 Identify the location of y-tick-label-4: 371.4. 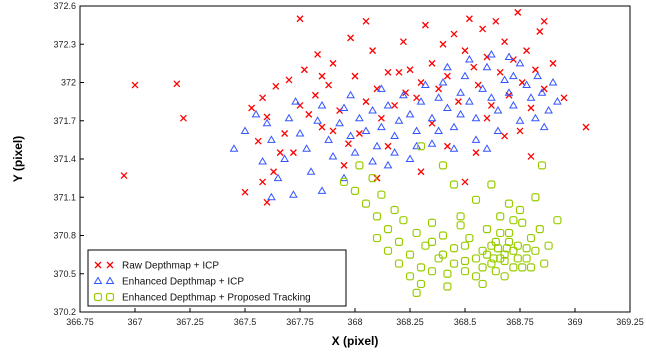
(64, 159).